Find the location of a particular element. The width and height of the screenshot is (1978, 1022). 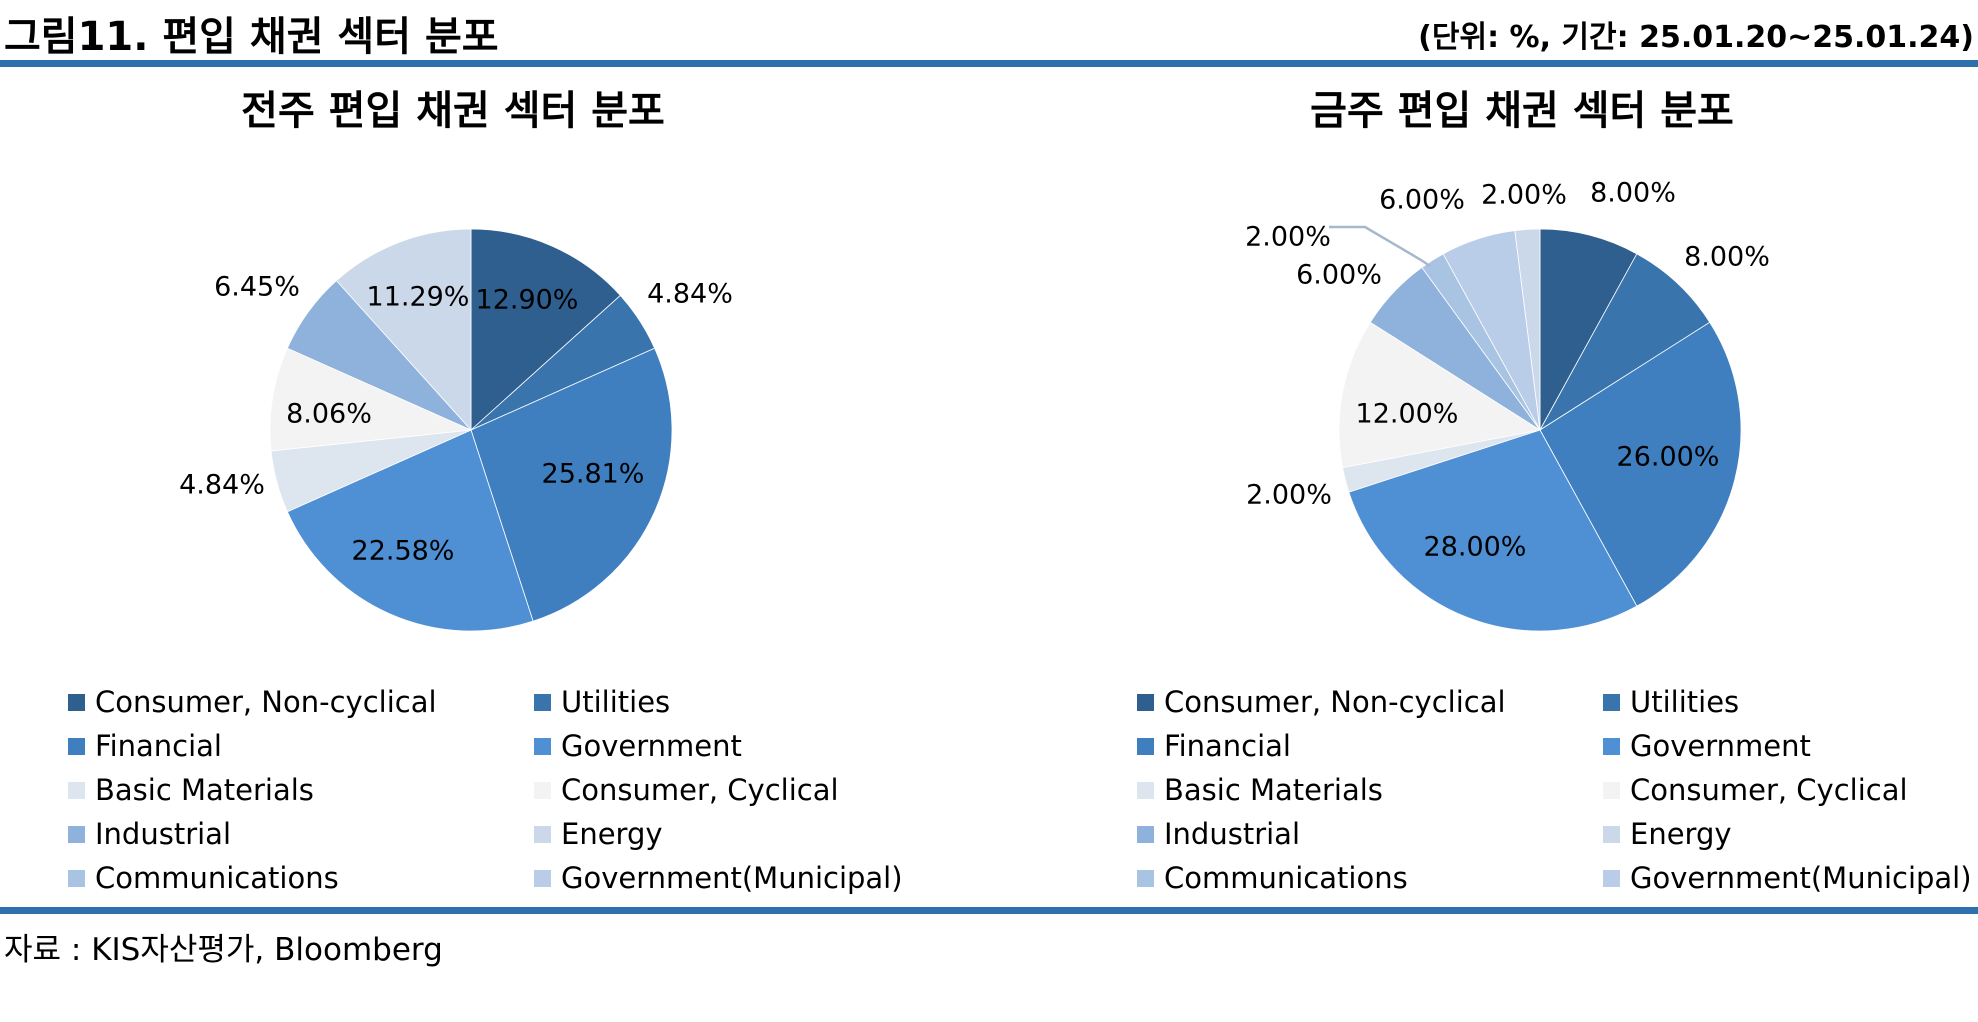

unit-period-note: (단위: %, 기간: 25.01.20~25.01.24) is located at coordinates (1696, 37).